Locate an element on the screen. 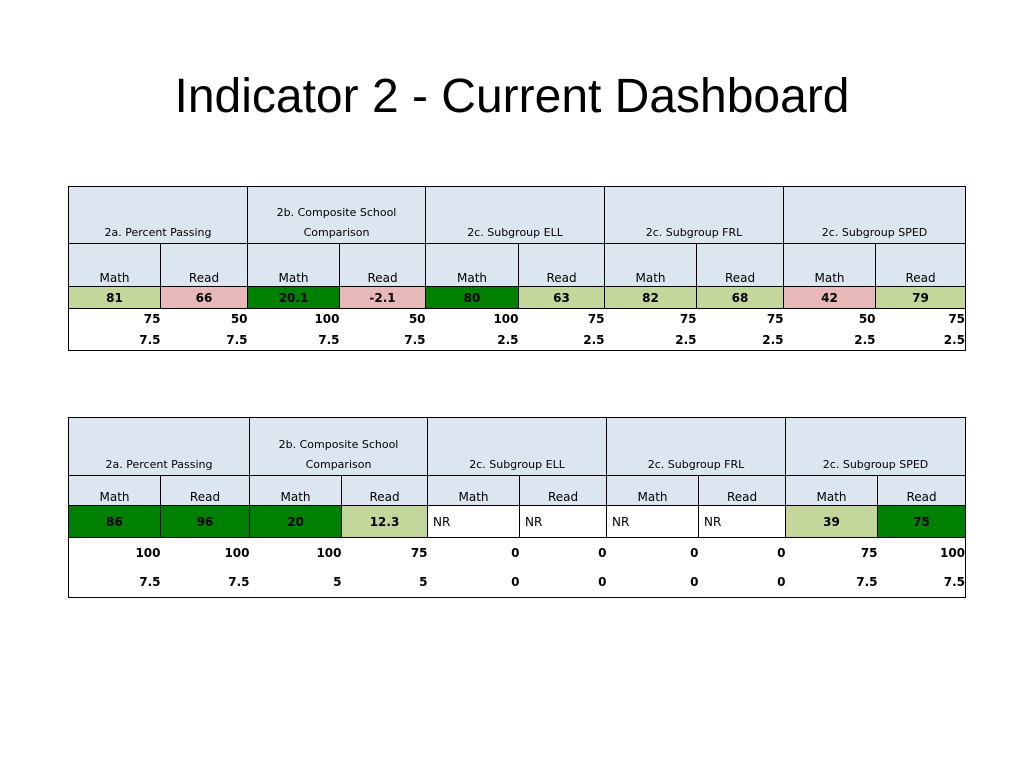 Image resolution: width=1024 pixels, height=768 pixels. score-cell: 81 is located at coordinates (114, 297).